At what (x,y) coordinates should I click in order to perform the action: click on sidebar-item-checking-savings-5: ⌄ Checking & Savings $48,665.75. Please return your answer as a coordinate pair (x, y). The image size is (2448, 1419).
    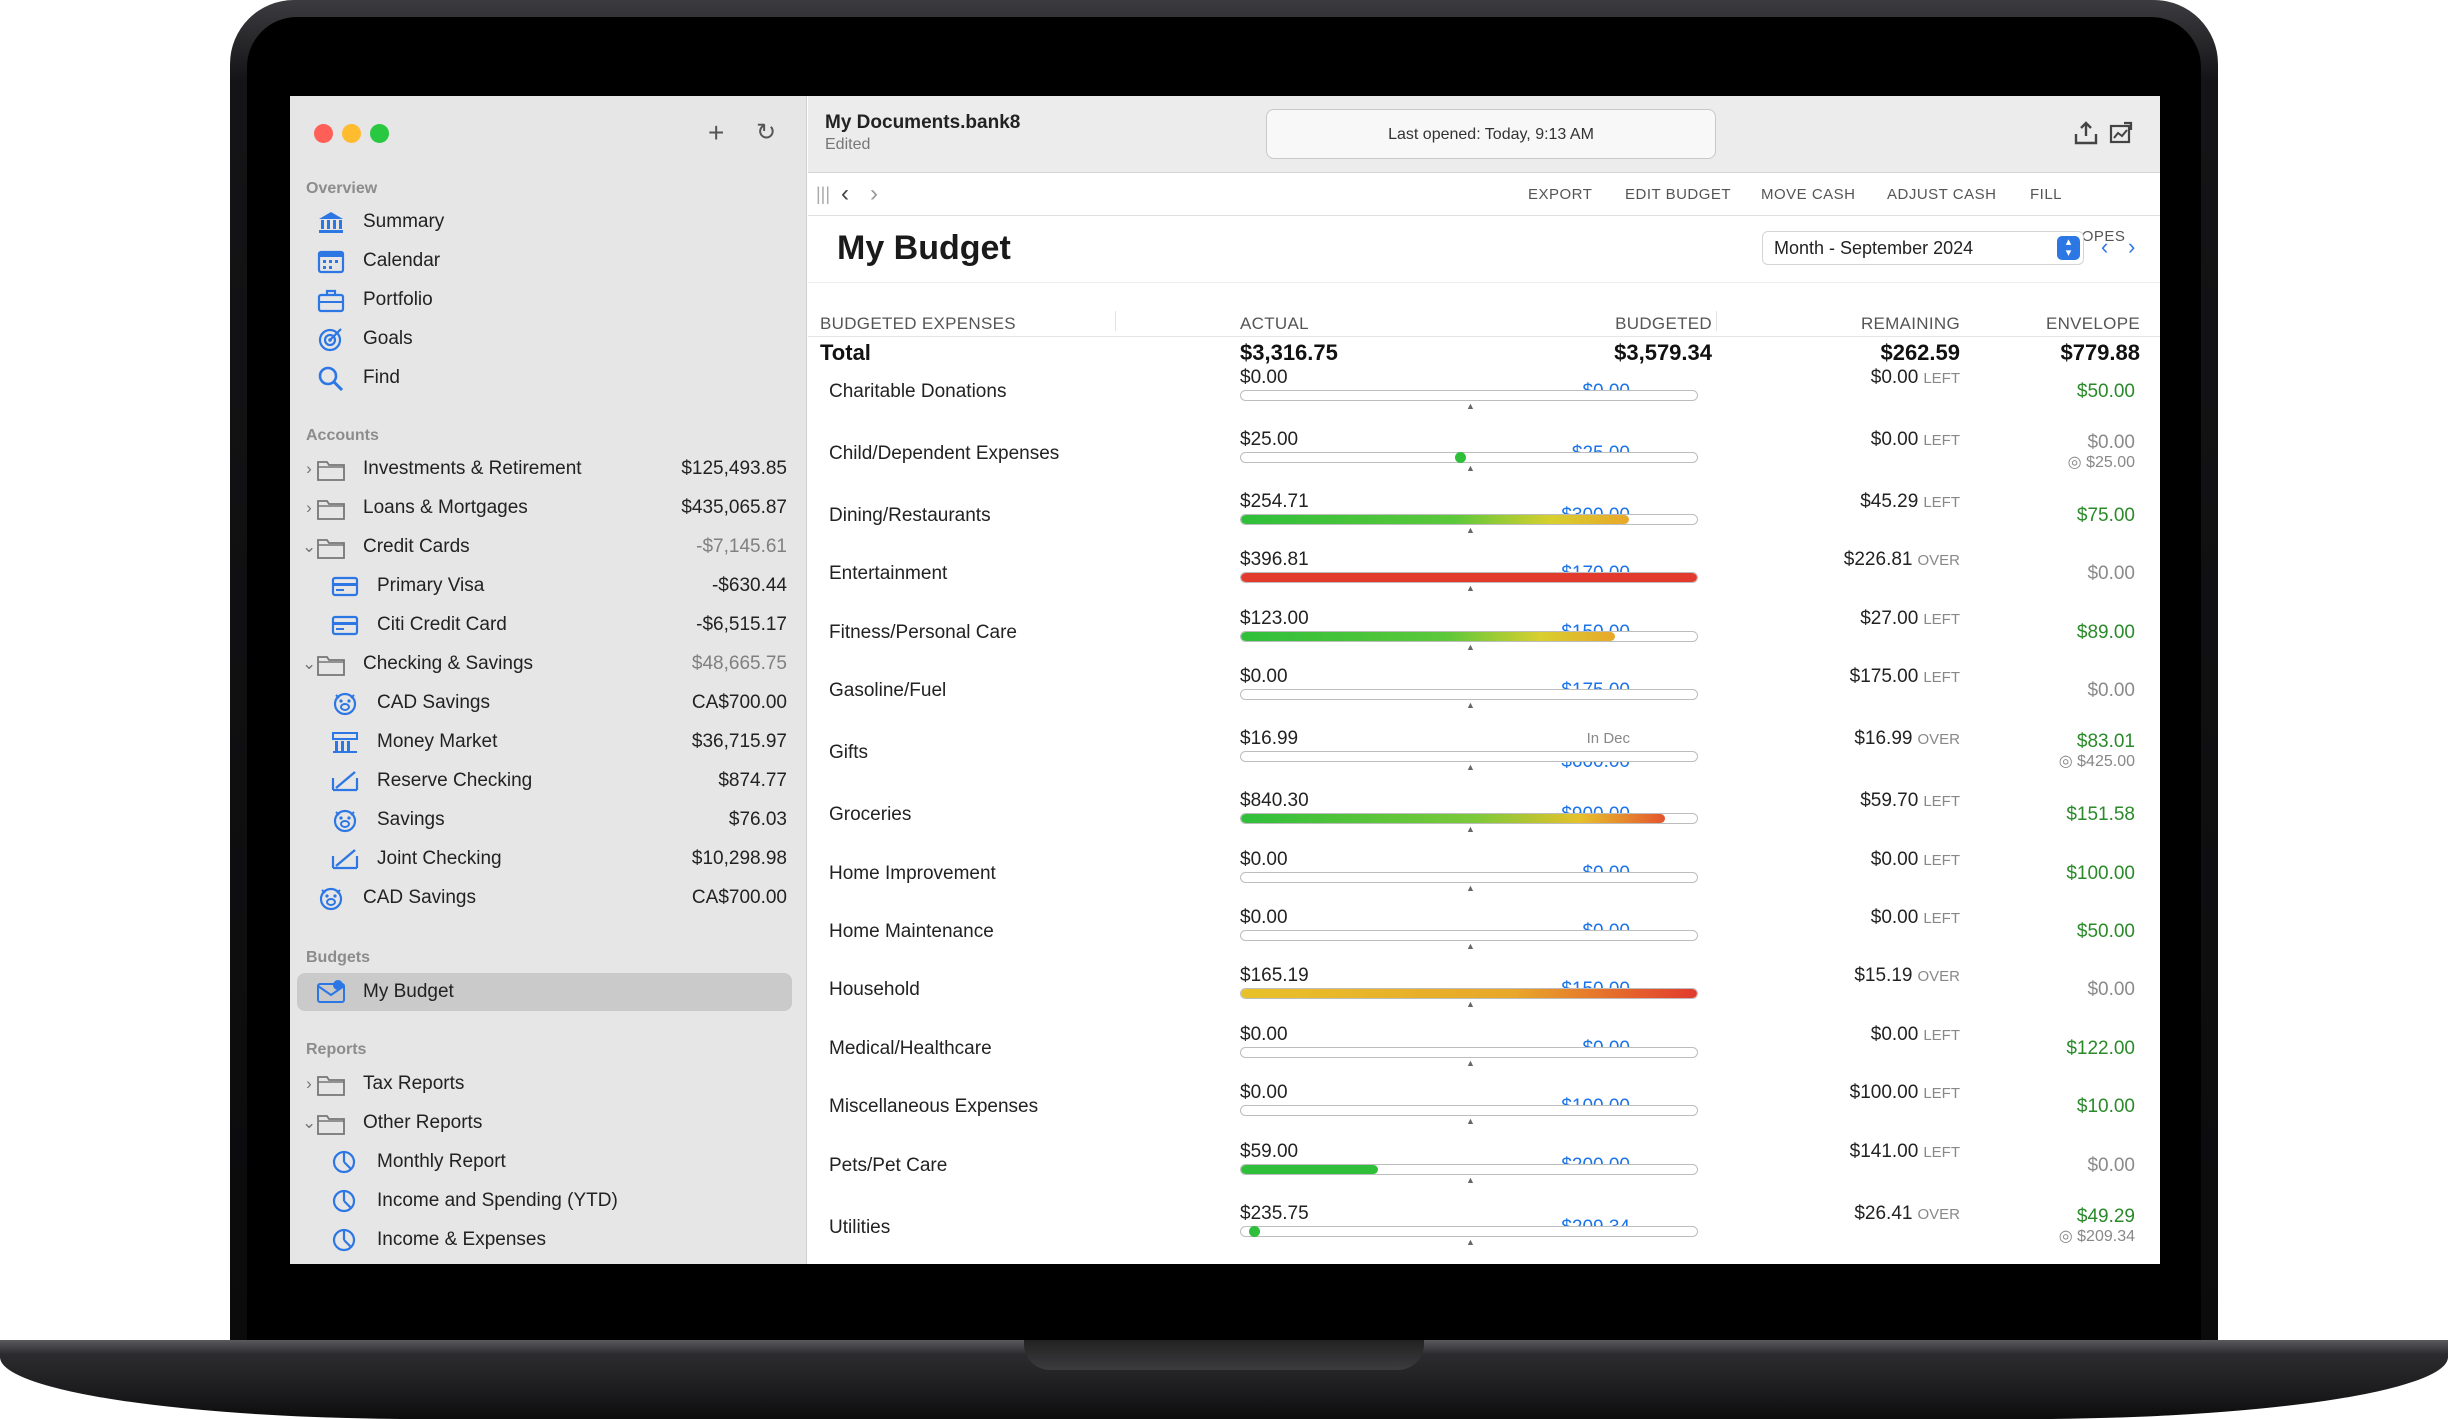
    Looking at the image, I should click on (548, 664).